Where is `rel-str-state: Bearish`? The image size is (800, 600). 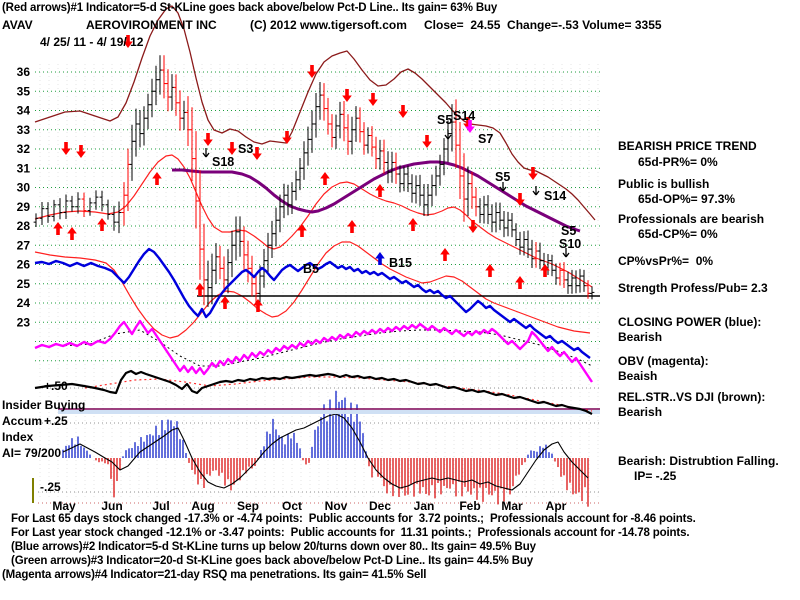 rel-str-state: Bearish is located at coordinates (640, 412).